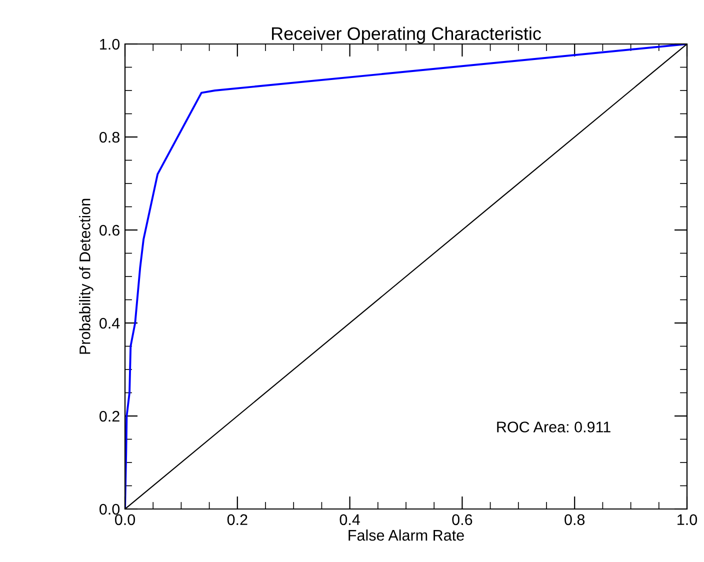 This screenshot has width=704, height=562. What do you see at coordinates (110, 509) in the screenshot?
I see `y-tick-label: 0.0` at bounding box center [110, 509].